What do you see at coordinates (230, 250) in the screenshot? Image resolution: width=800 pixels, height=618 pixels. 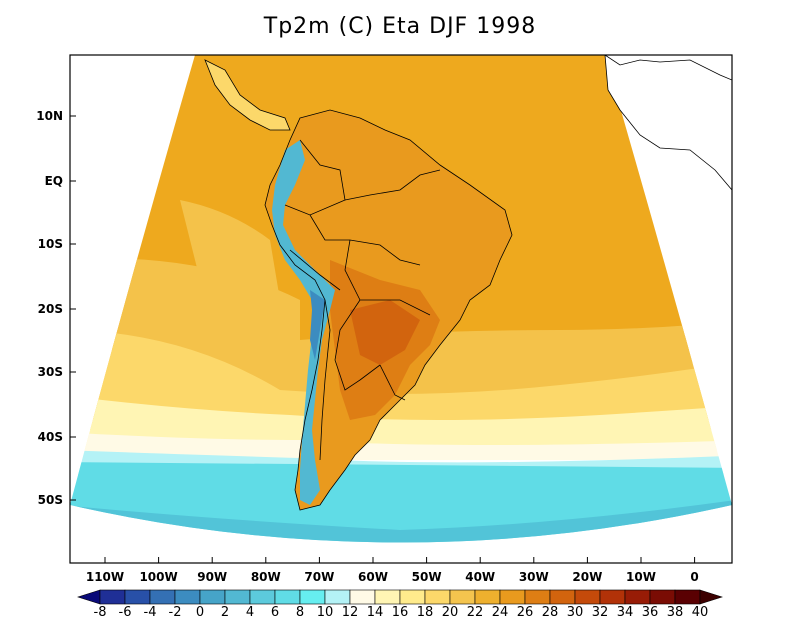 I see `pacific-cool-tongue` at bounding box center [230, 250].